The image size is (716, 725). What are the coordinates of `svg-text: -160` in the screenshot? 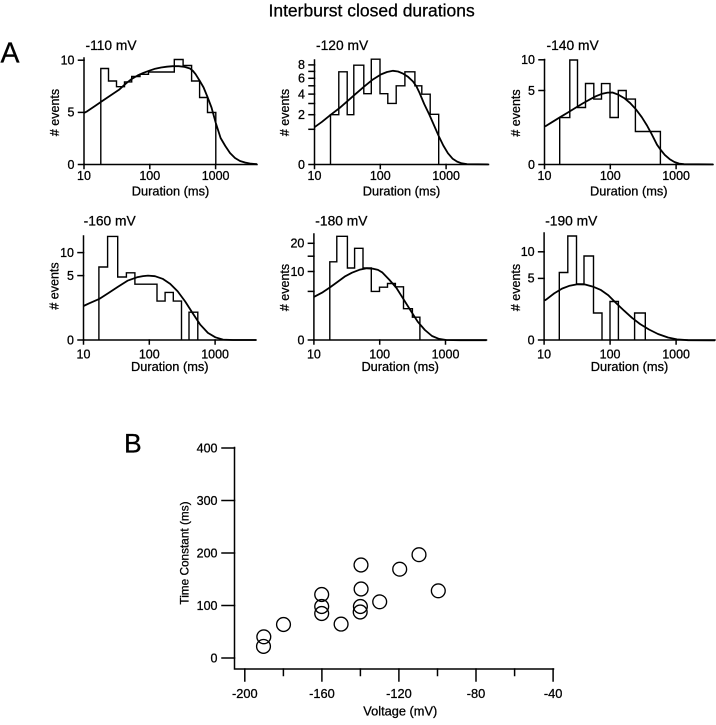 It's located at (322, 693).